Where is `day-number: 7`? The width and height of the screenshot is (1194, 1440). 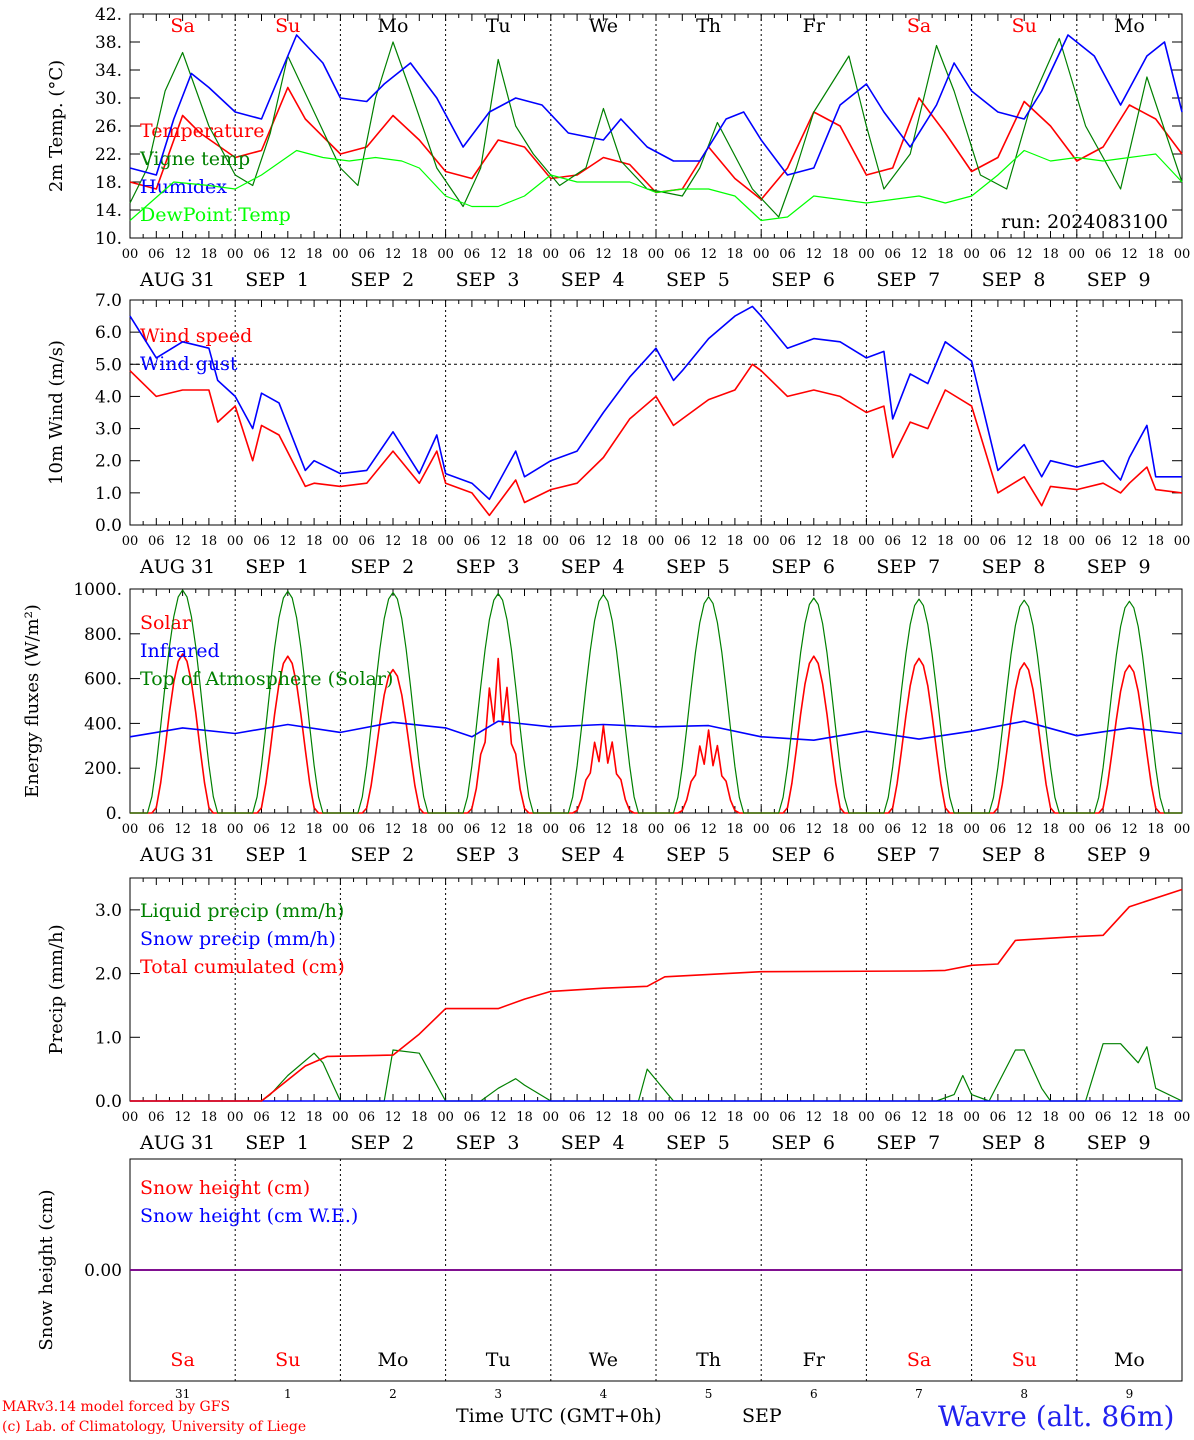 day-number: 7 is located at coordinates (919, 1394).